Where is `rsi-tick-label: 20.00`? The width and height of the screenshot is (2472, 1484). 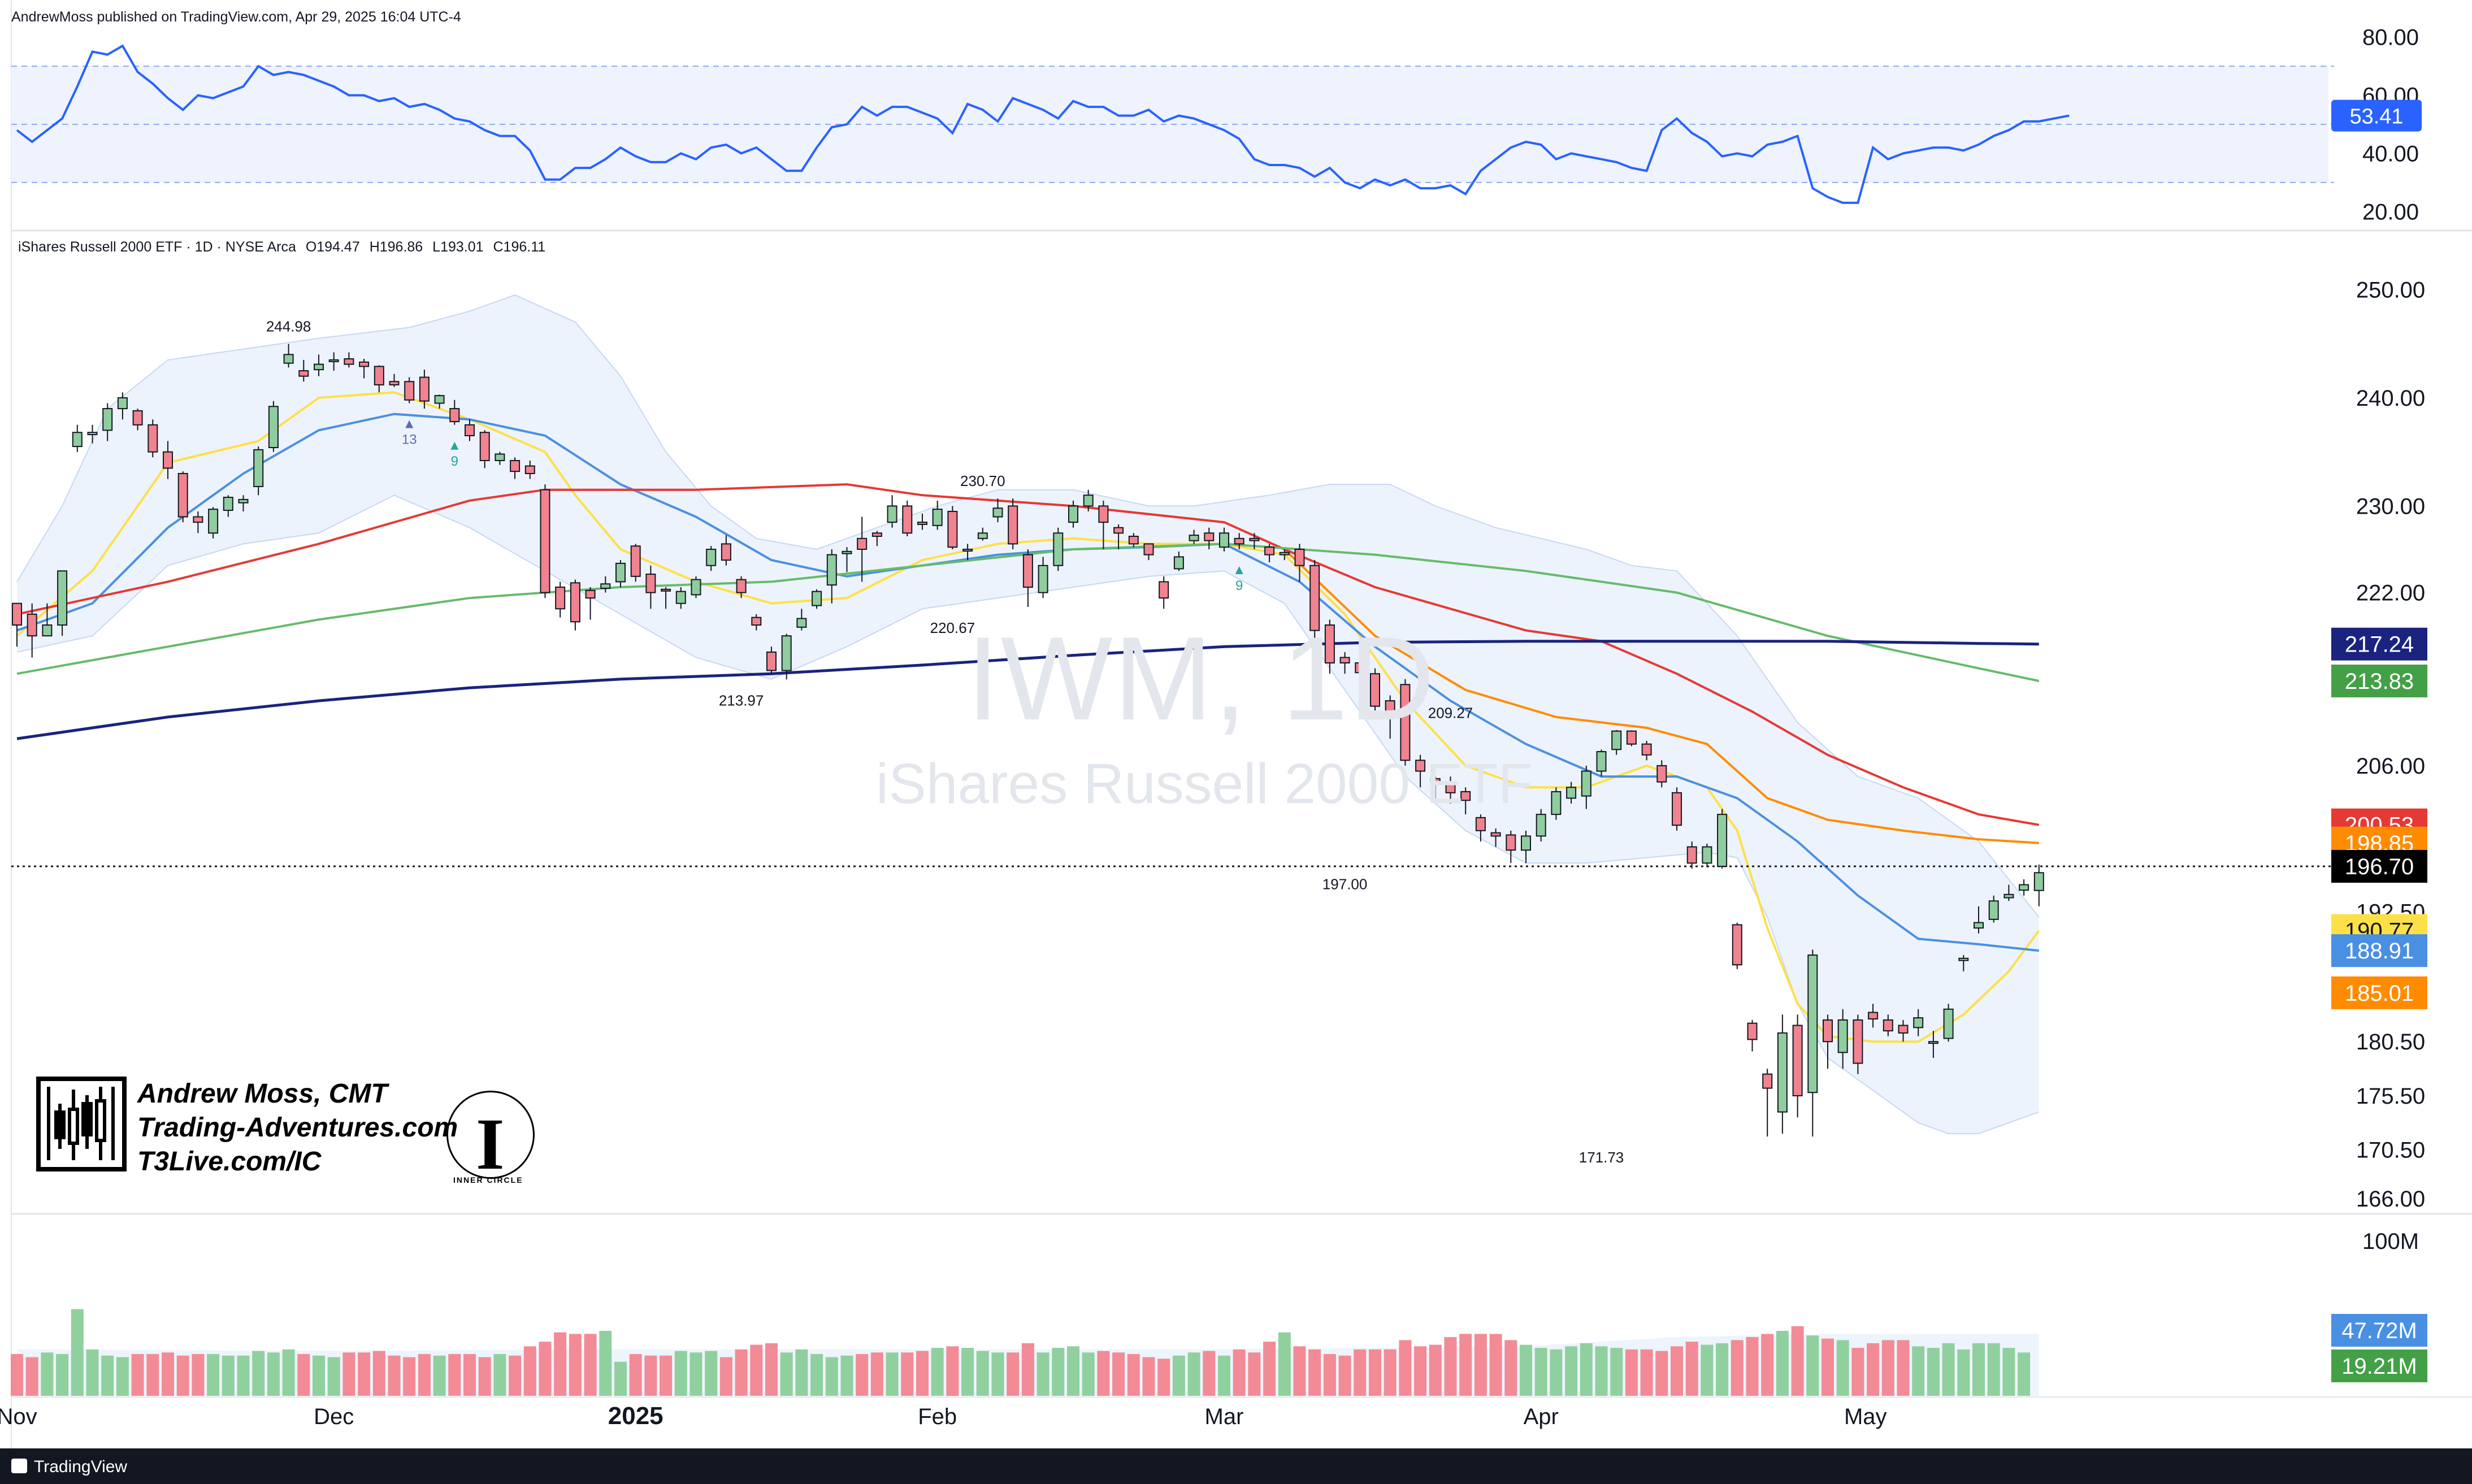 rsi-tick-label: 20.00 is located at coordinates (2390, 212).